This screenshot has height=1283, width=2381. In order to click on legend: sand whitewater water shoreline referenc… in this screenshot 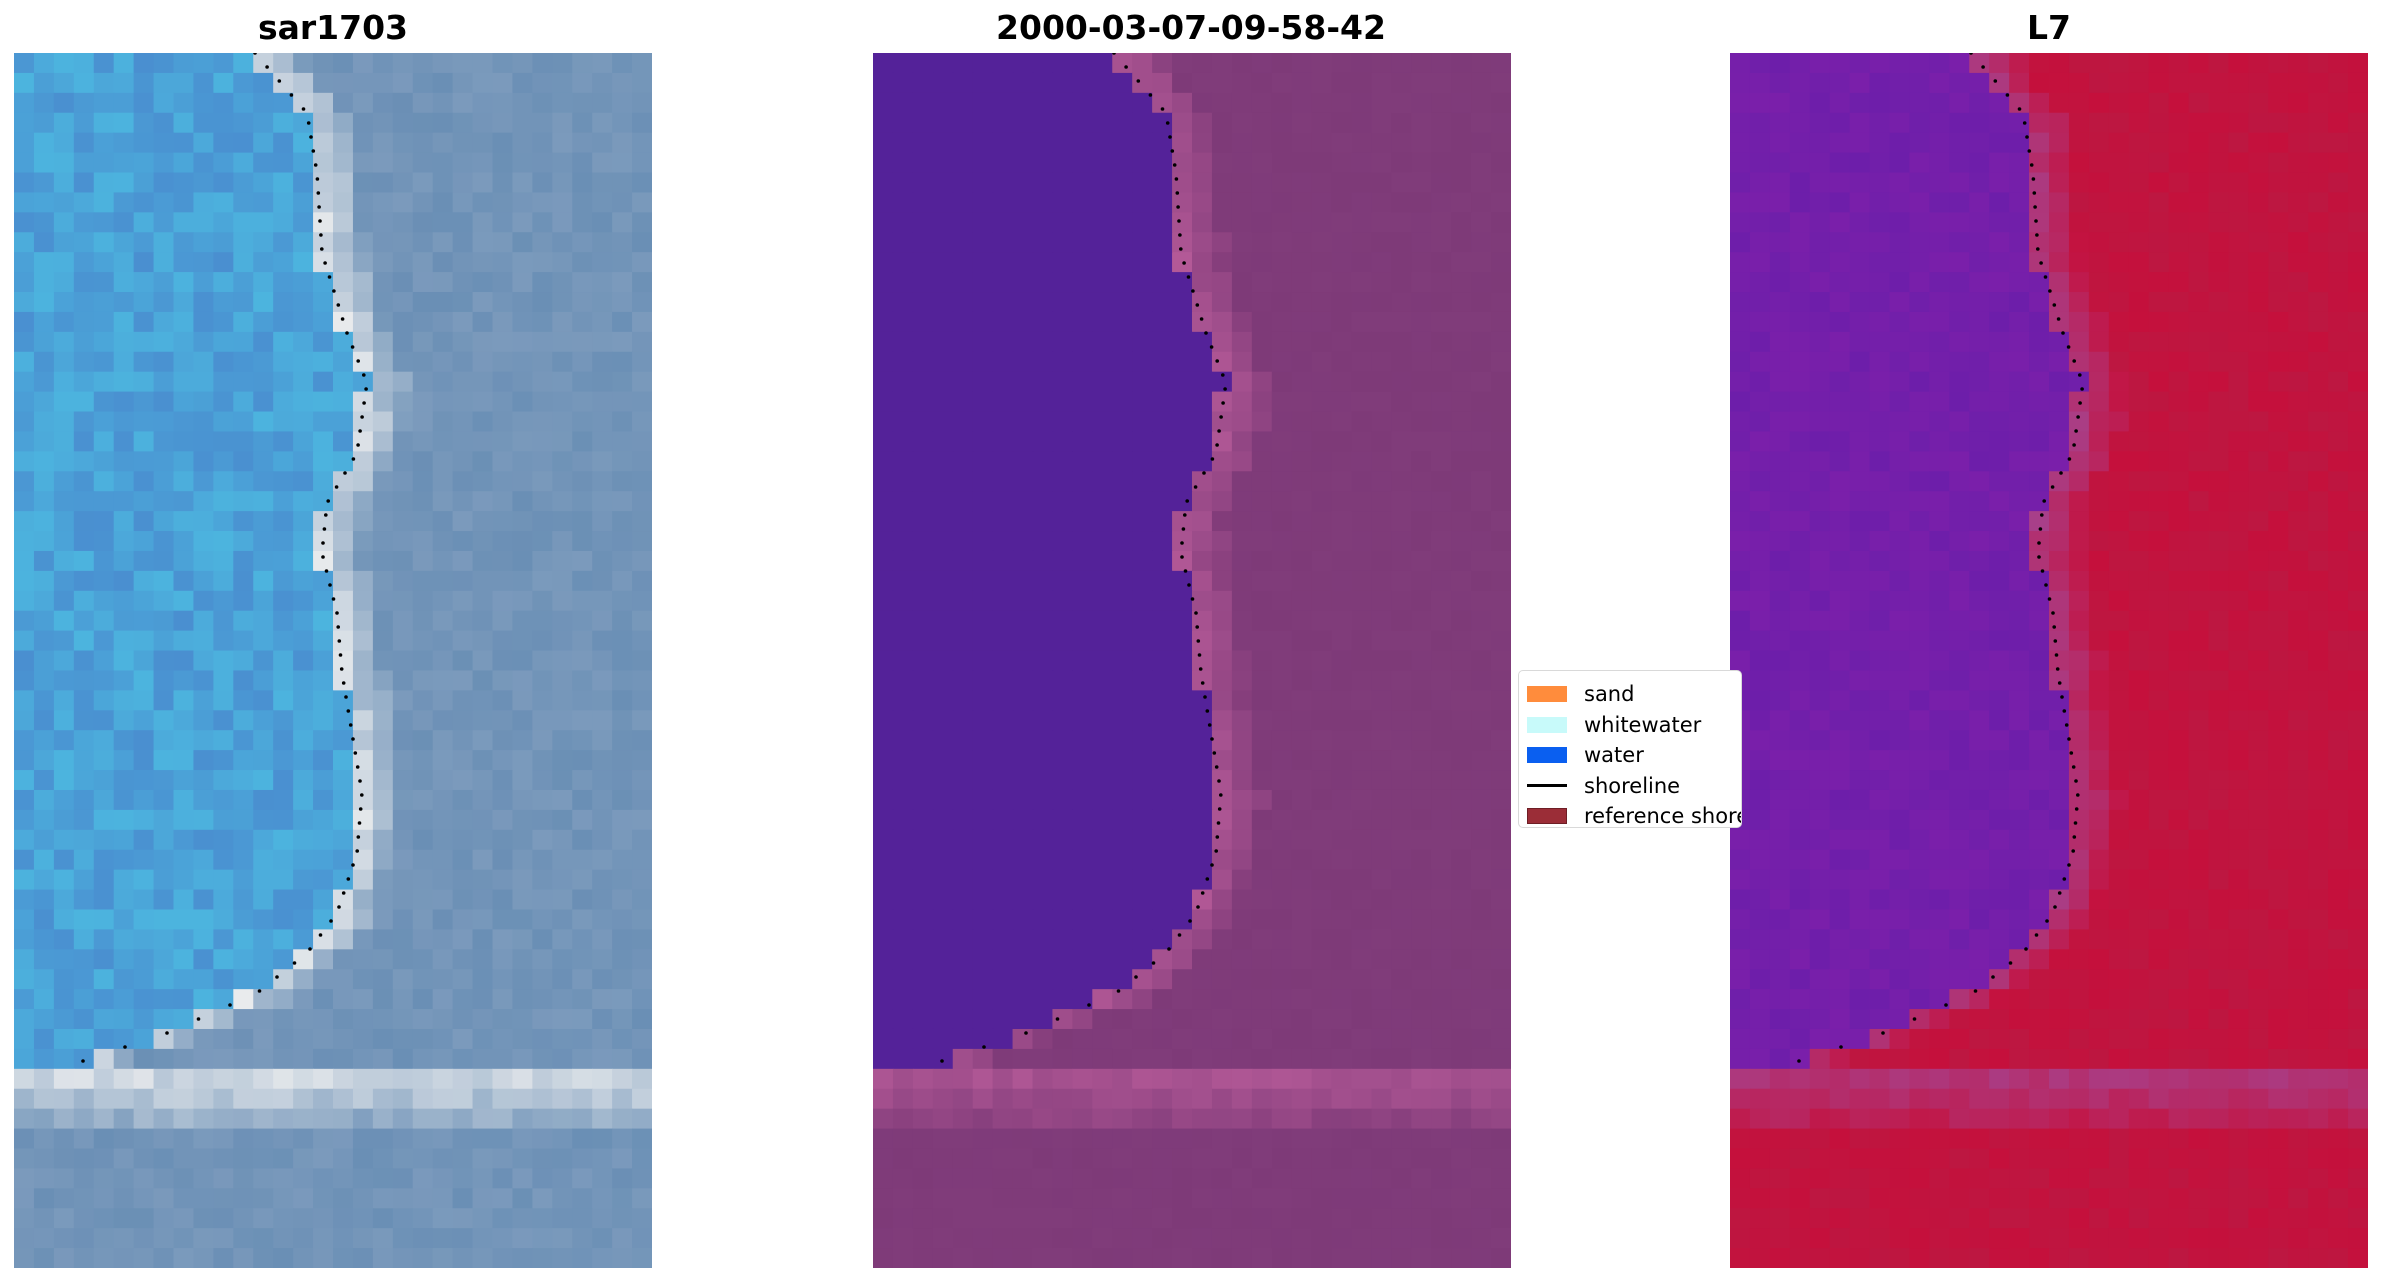, I will do `click(1630, 749)`.